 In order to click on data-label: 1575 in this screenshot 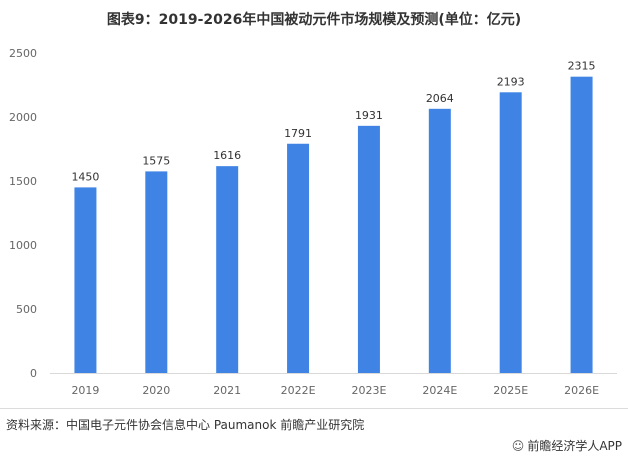, I will do `click(156, 160)`.